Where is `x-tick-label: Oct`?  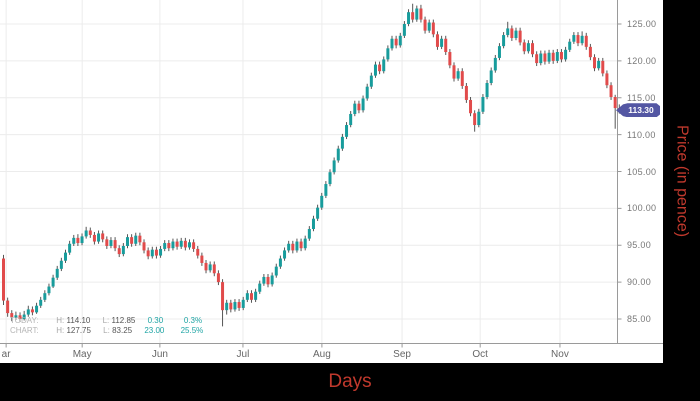
x-tick-label: Oct is located at coordinates (480, 354).